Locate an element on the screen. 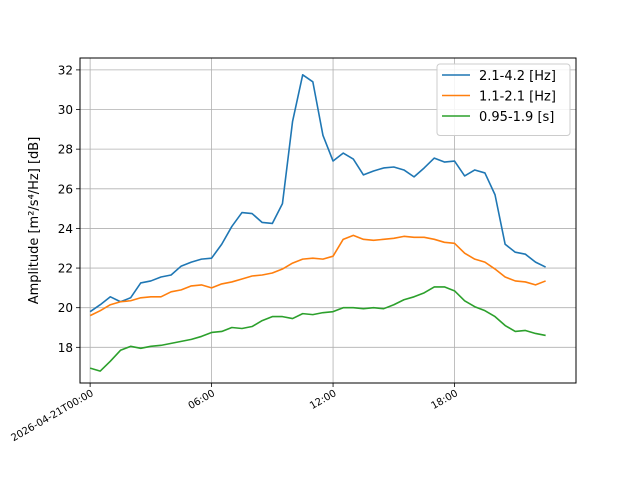 The width and height of the screenshot is (640, 480). x-tick-label: 2026-04-21T00:00 is located at coordinates (53, 416).